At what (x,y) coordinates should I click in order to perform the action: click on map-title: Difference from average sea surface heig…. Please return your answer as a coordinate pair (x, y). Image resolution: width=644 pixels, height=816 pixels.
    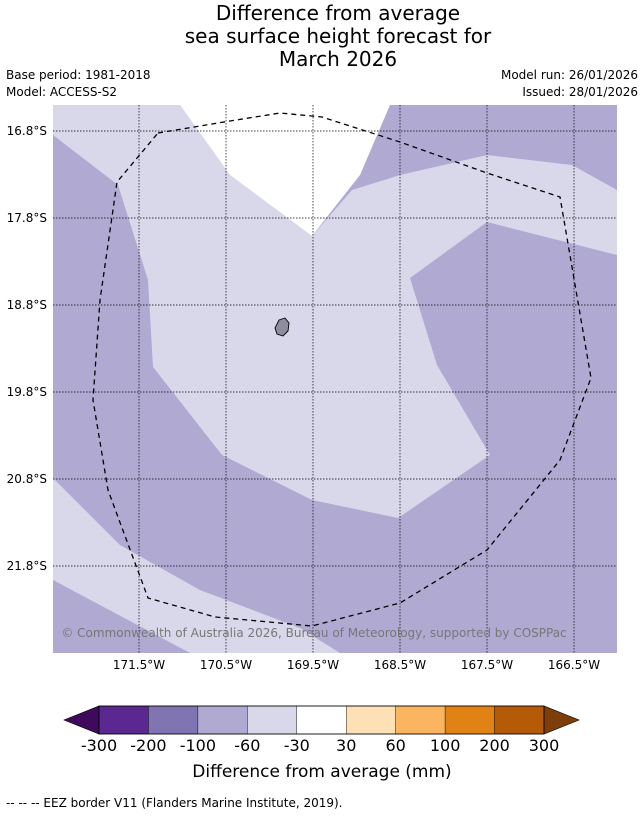
    Looking at the image, I should click on (322, 36).